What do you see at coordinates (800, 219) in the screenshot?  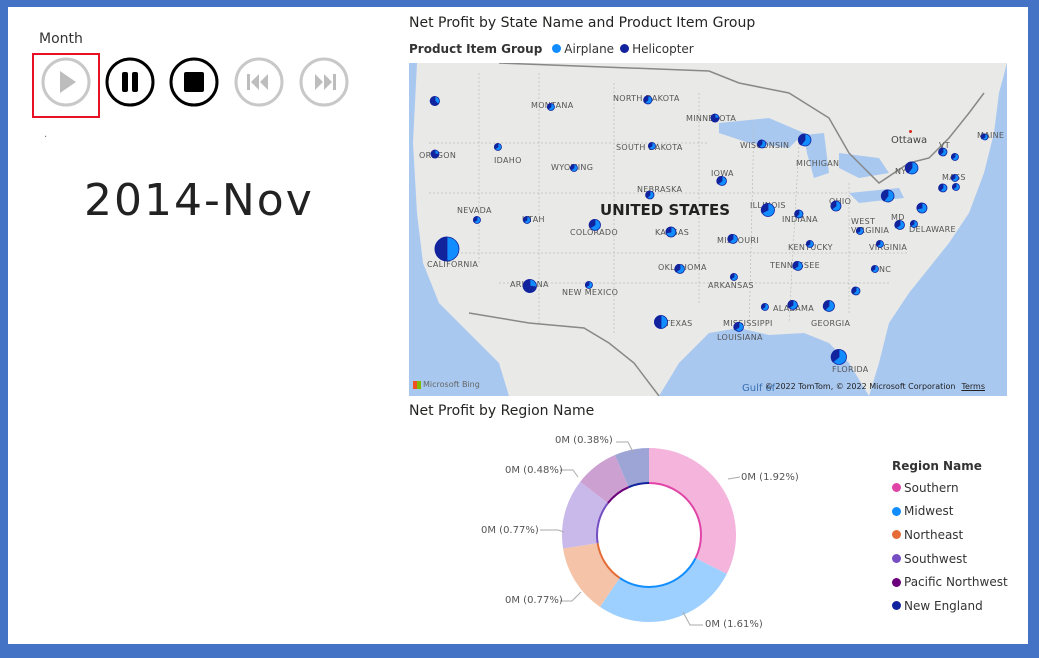 I see `state-label: INDIANA` at bounding box center [800, 219].